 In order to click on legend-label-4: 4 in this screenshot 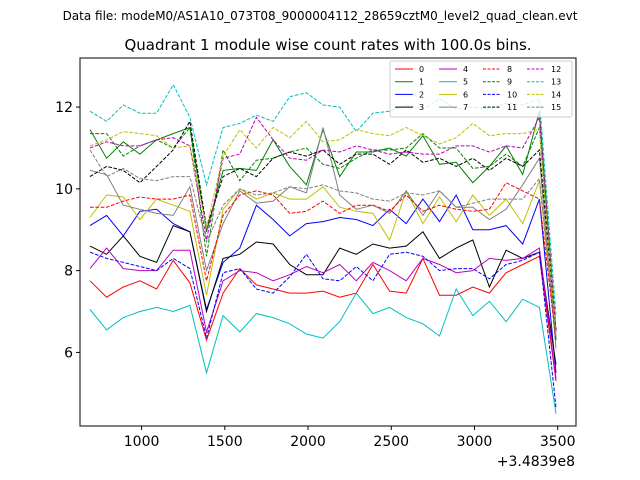, I will do `click(465, 69)`.